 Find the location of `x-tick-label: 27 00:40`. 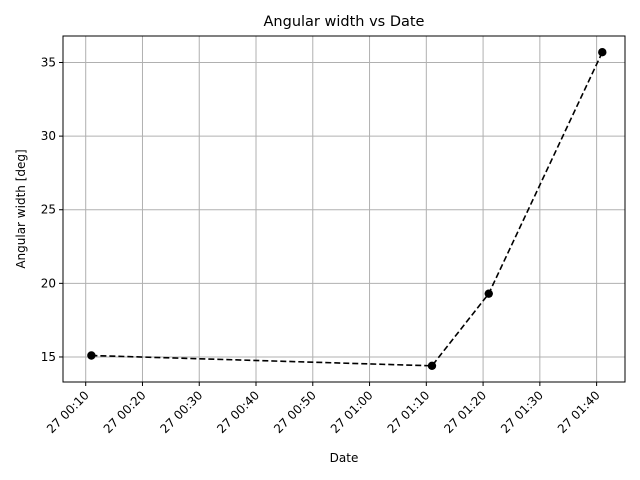

x-tick-label: 27 00:40 is located at coordinates (238, 412).